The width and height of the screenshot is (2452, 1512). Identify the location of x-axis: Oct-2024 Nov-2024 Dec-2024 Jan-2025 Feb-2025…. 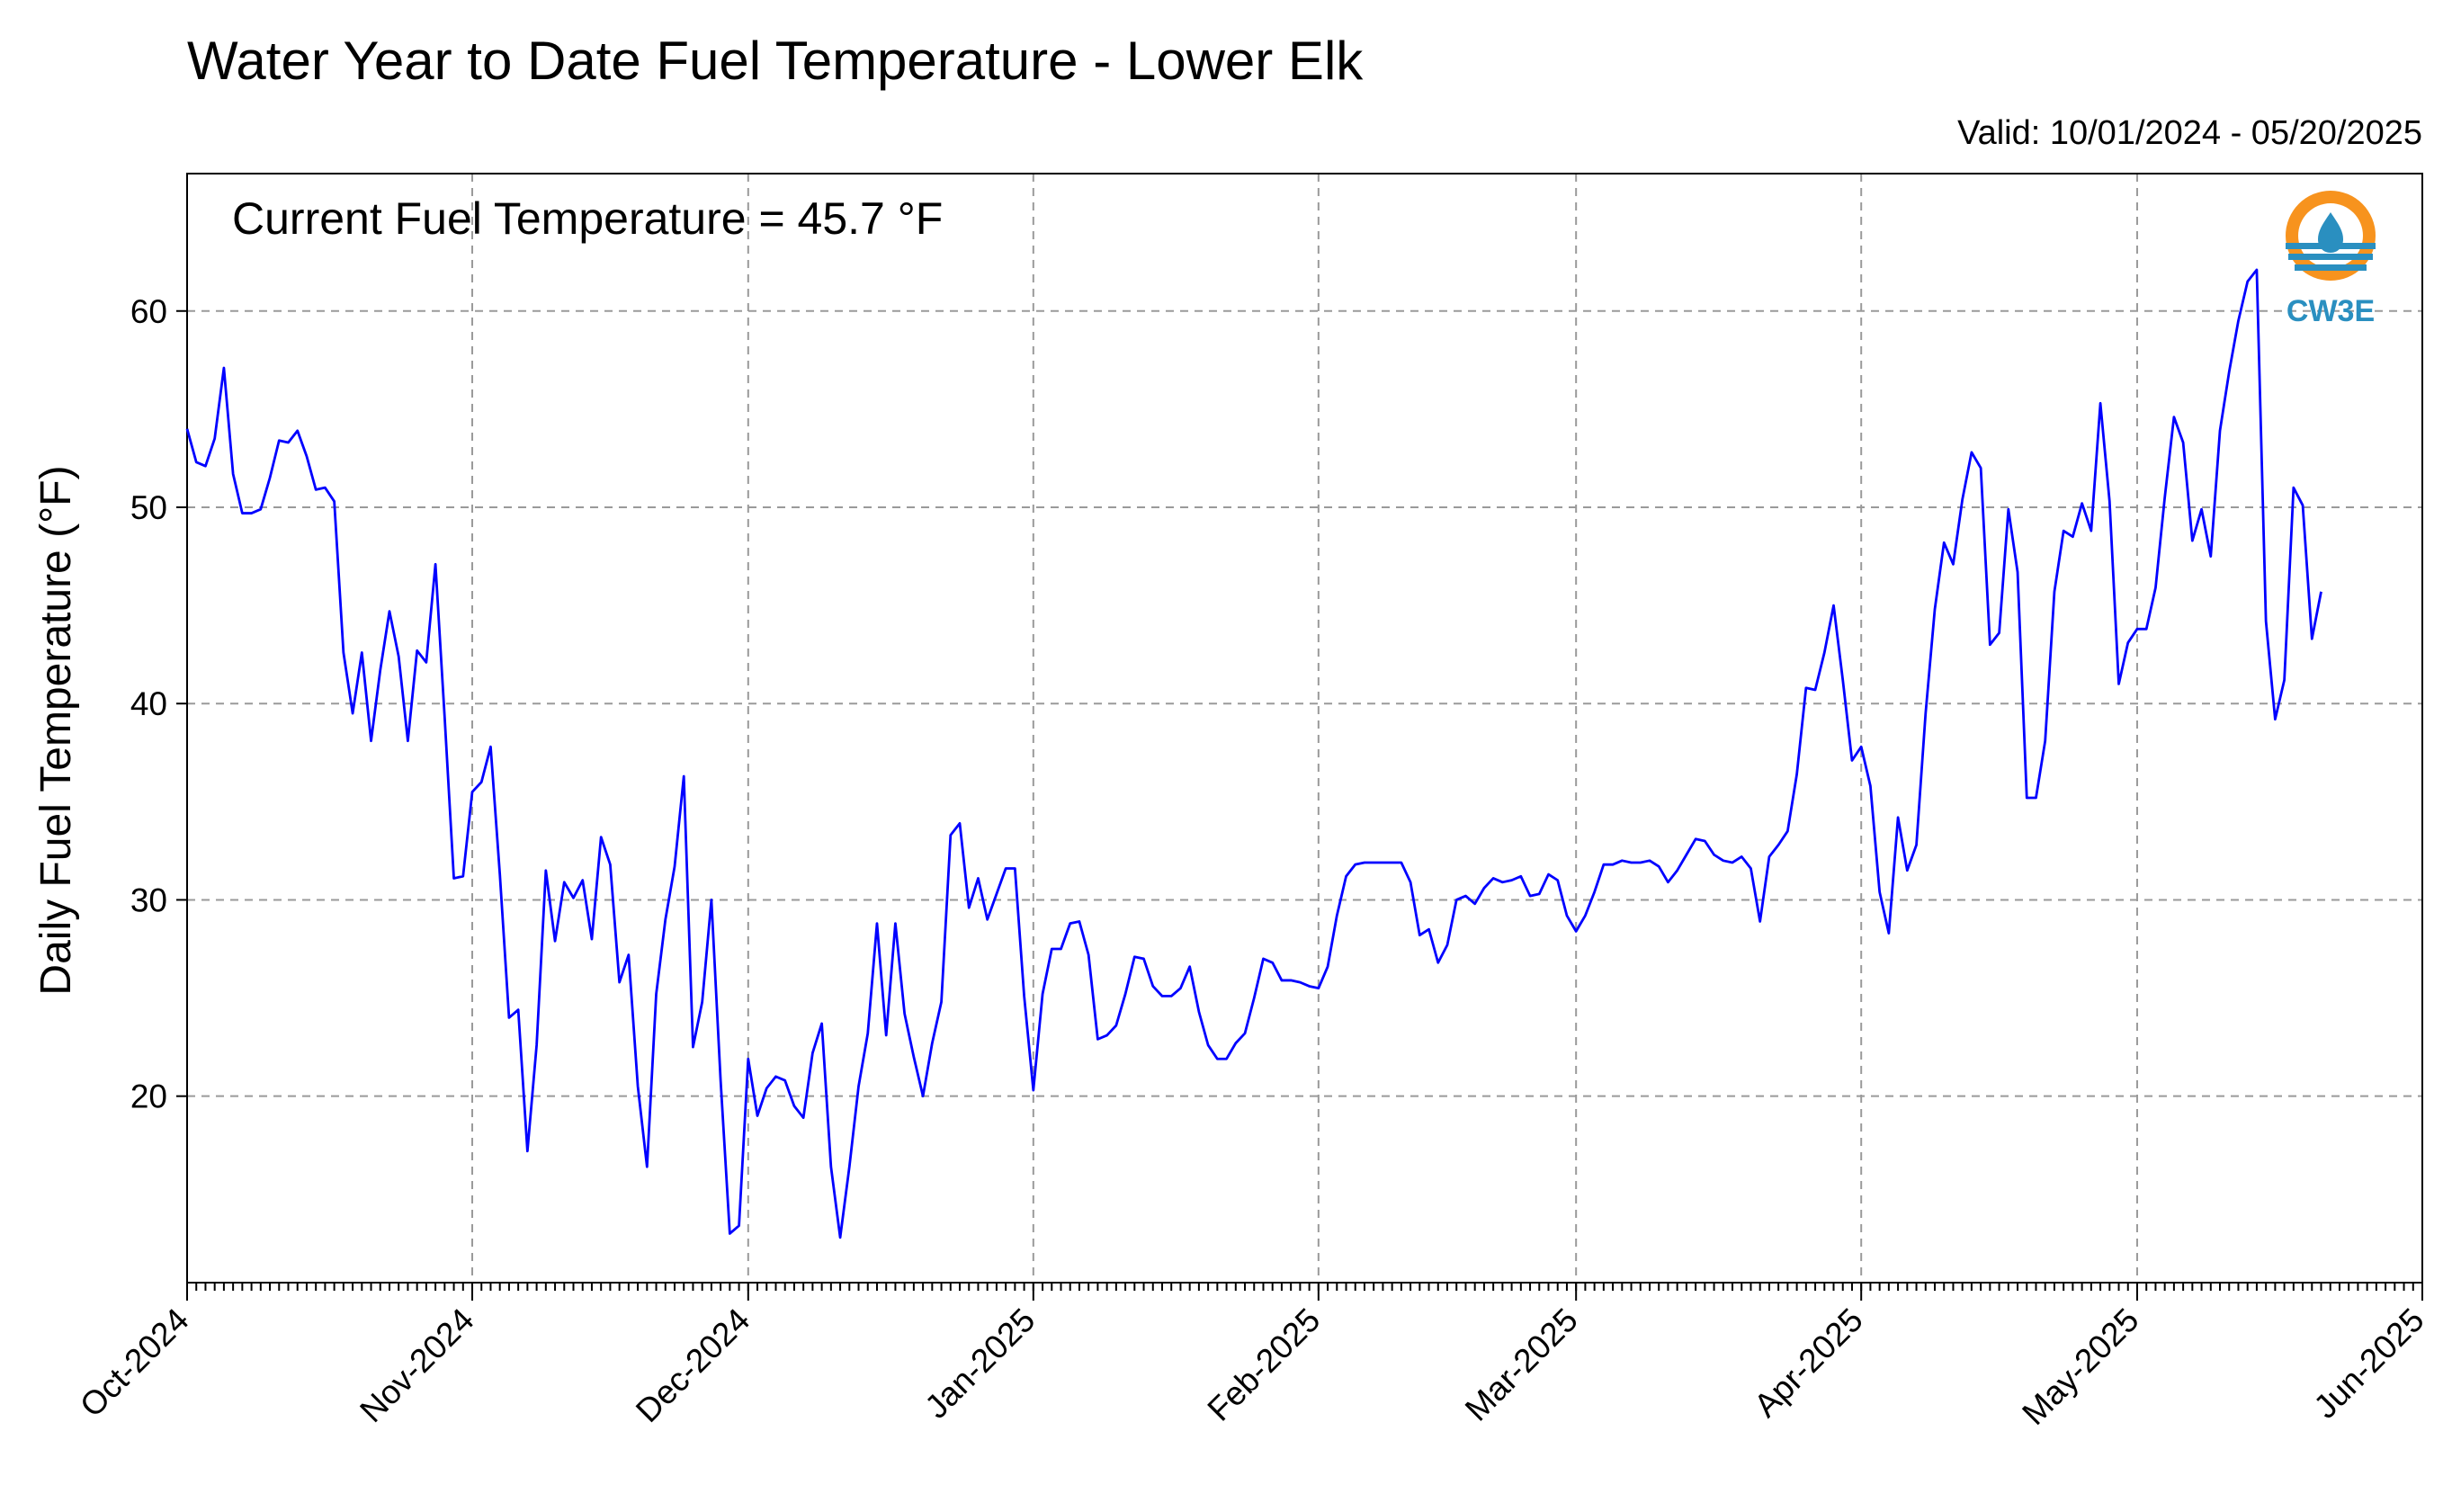
(1252, 1357).